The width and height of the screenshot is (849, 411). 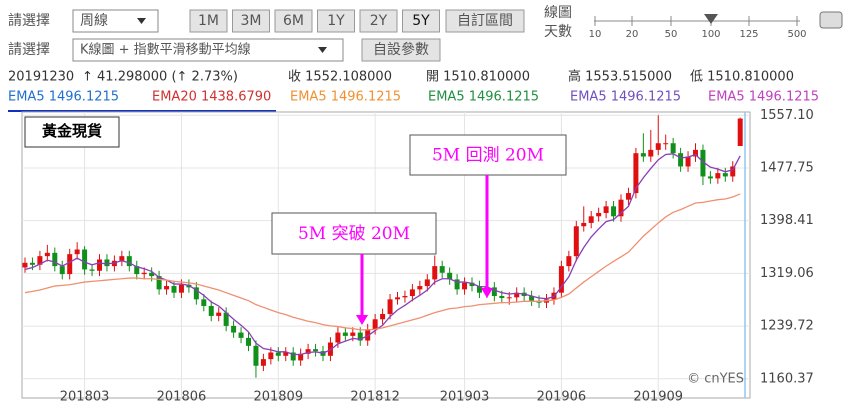 I want to click on days-label: 線圖, so click(x=558, y=13).